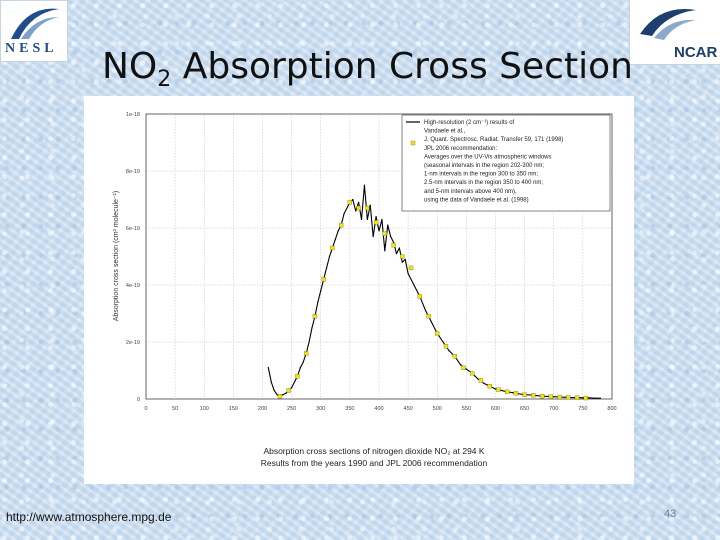 The height and width of the screenshot is (540, 720). I want to click on nesl-logo: NESL, so click(34, 31).